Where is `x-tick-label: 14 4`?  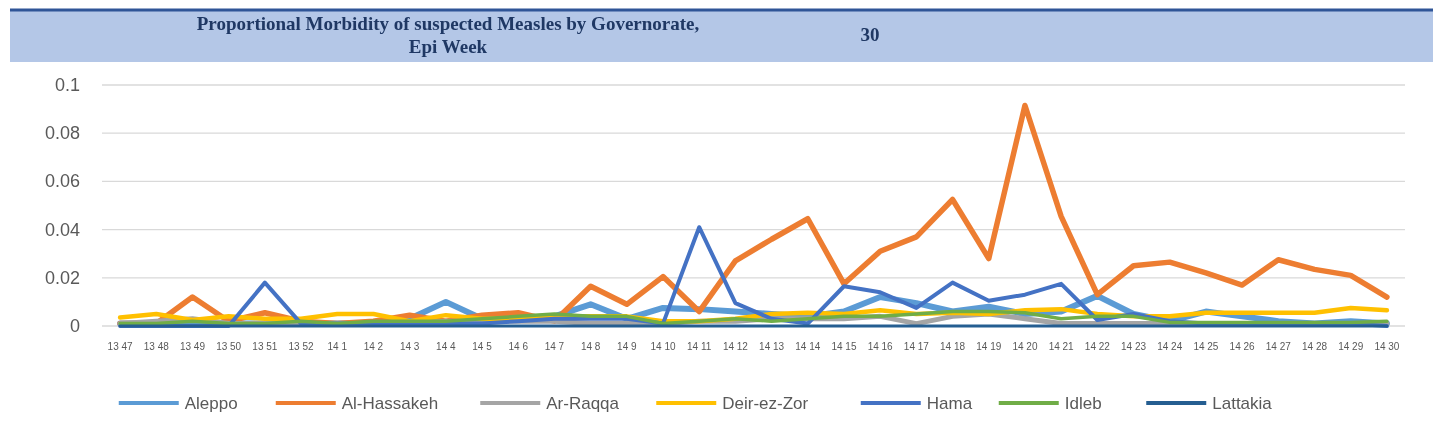 x-tick-label: 14 4 is located at coordinates (446, 346).